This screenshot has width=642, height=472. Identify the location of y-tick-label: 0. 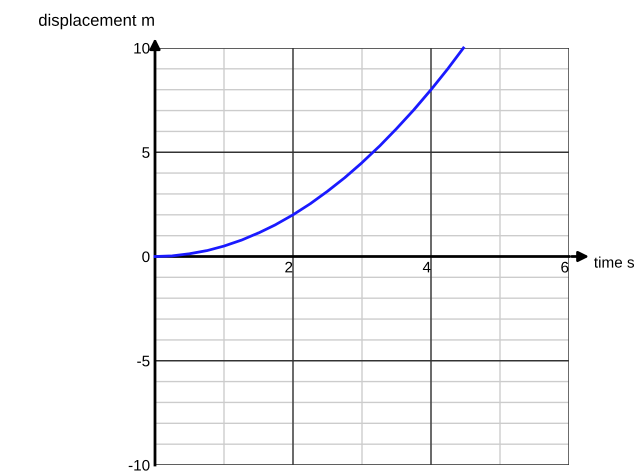
(146, 256).